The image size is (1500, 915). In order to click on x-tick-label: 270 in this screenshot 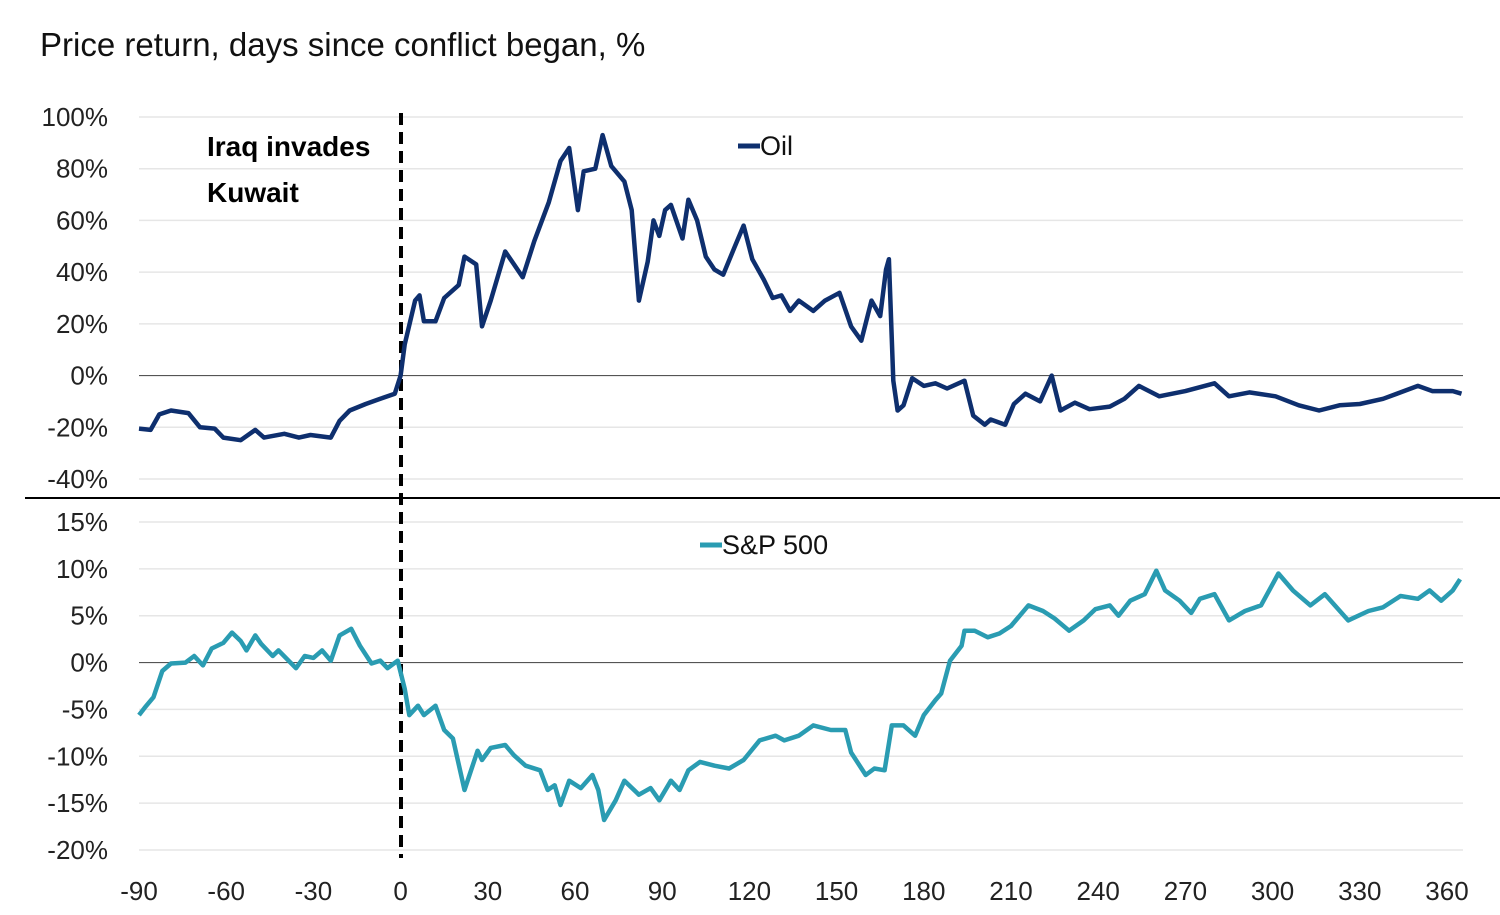, I will do `click(1185, 891)`.